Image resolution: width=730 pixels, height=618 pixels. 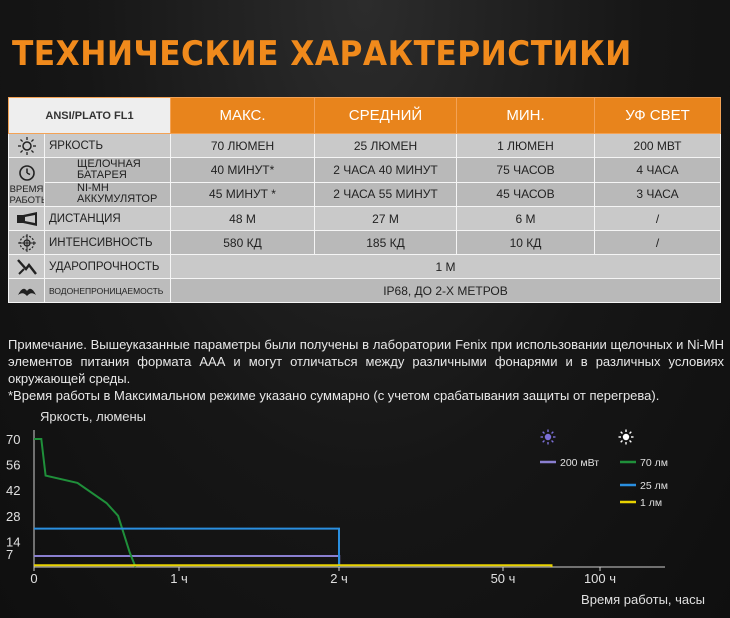 What do you see at coordinates (385, 218) in the screenshot?
I see `distance-mid: 27 М` at bounding box center [385, 218].